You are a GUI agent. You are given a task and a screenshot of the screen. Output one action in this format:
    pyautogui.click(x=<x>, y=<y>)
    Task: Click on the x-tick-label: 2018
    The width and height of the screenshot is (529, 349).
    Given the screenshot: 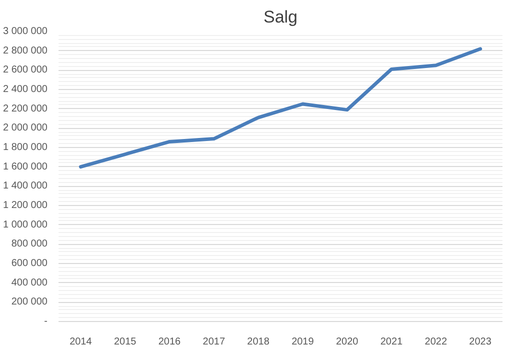 What is the action you would take?
    pyautogui.click(x=258, y=342)
    